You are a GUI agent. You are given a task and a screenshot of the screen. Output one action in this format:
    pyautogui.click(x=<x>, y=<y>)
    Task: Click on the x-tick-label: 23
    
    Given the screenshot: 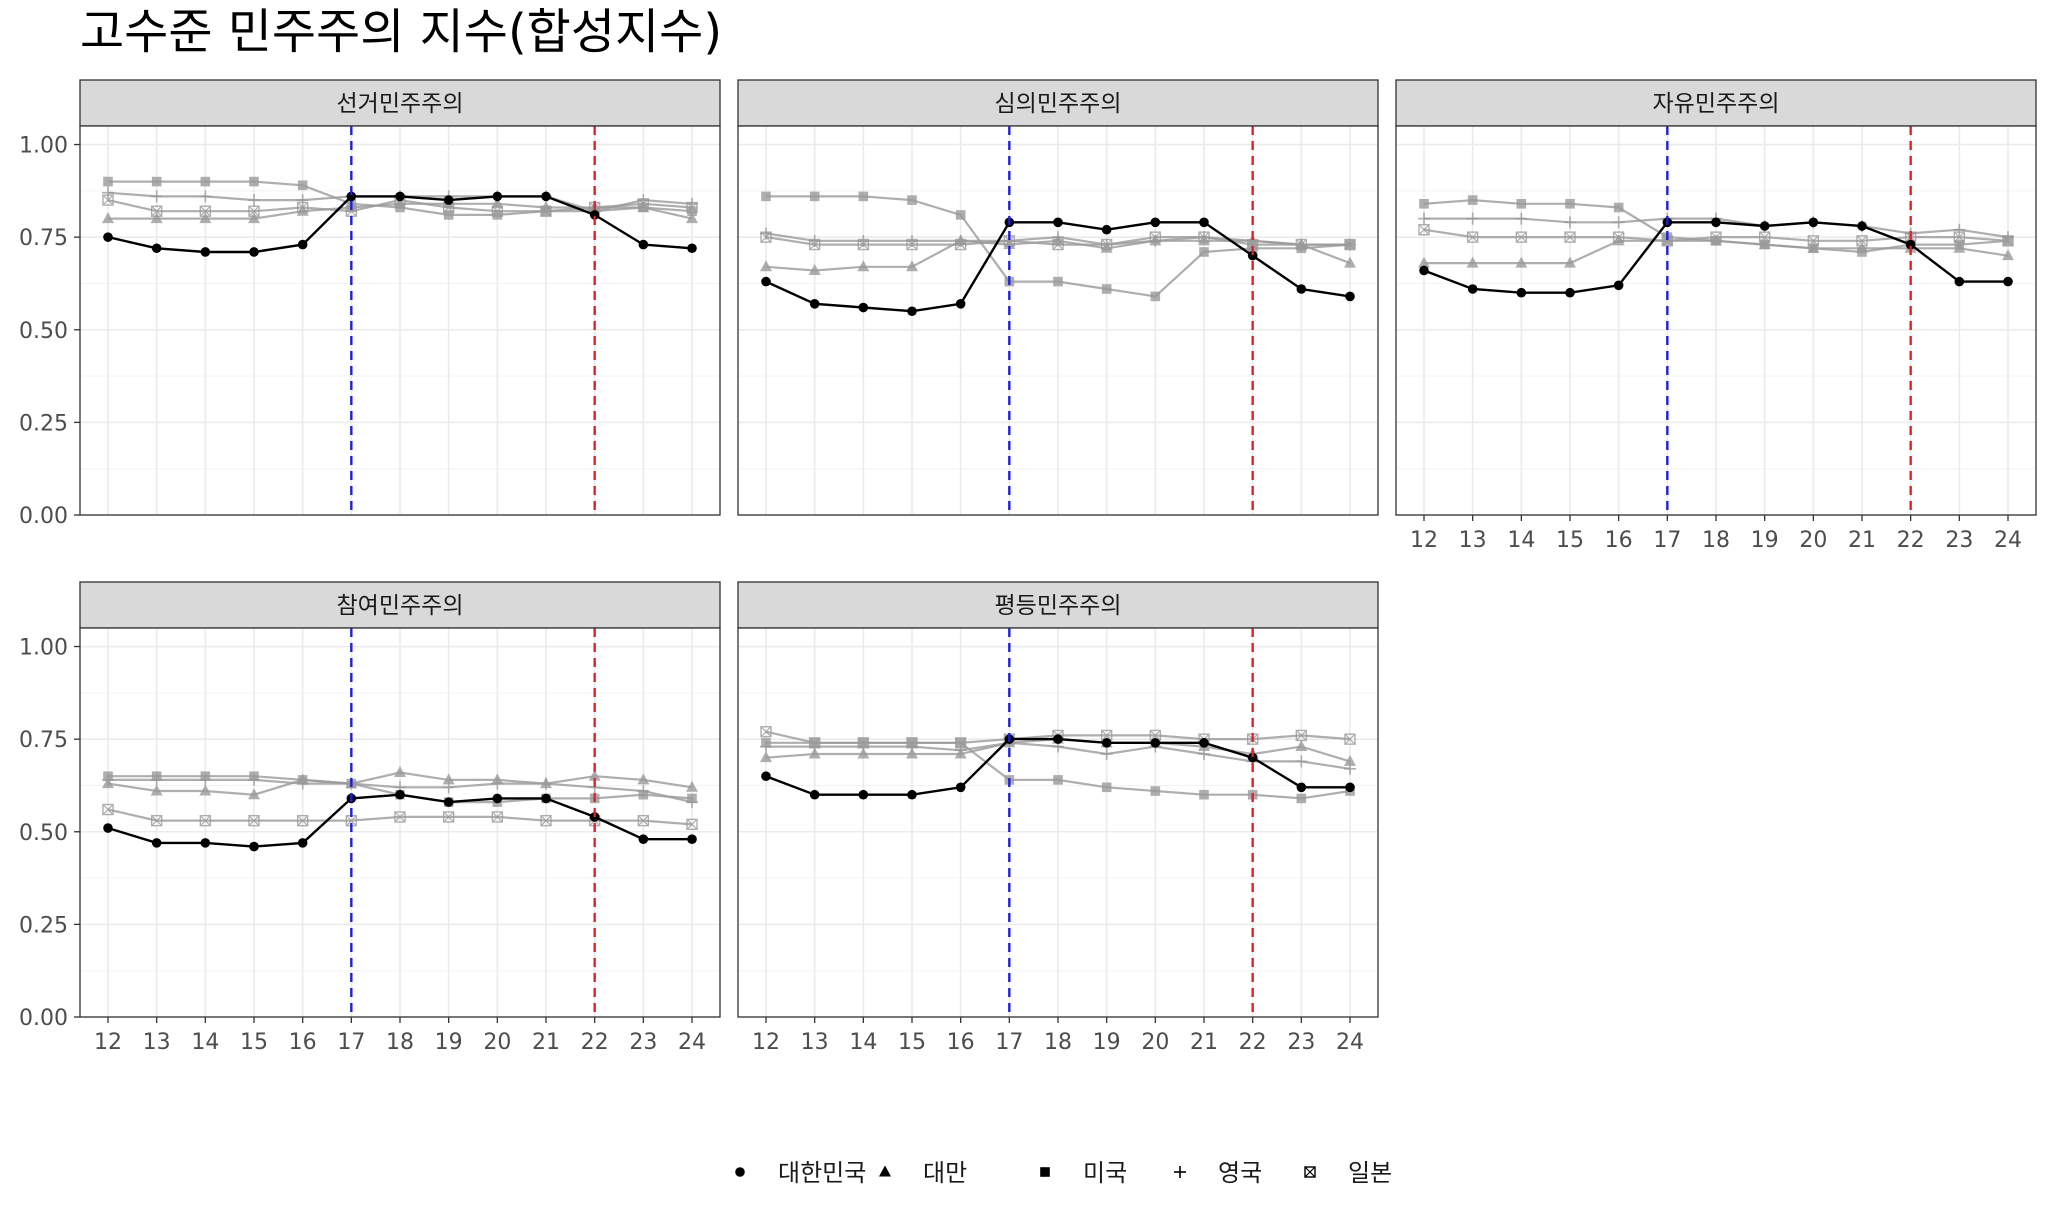 What is the action you would take?
    pyautogui.click(x=1301, y=1042)
    